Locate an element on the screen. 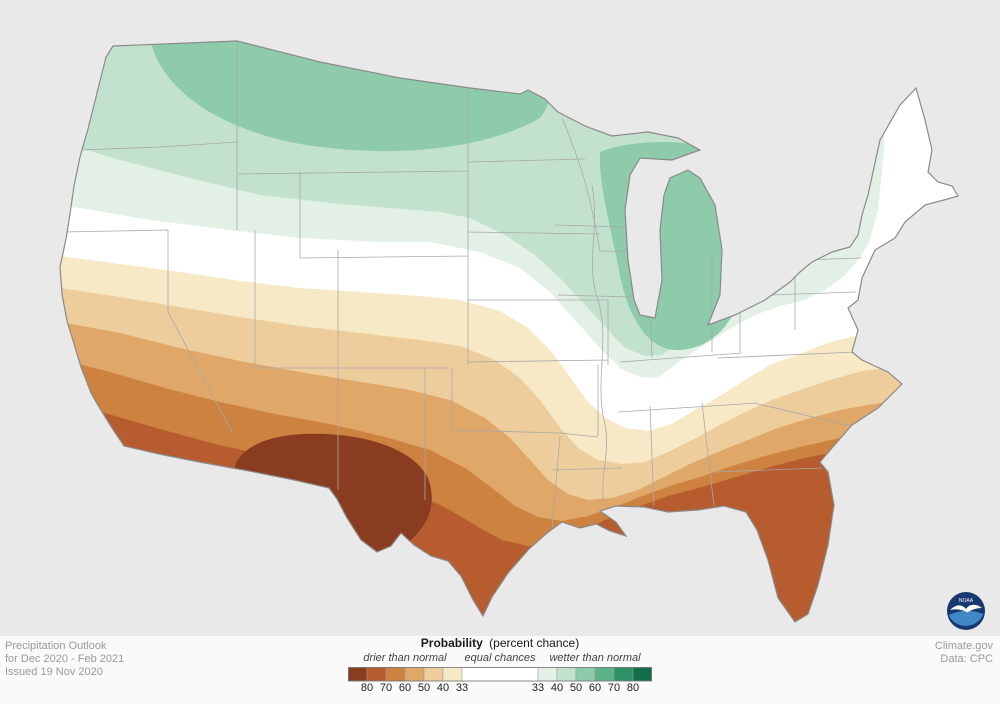  tick-drier-40: 40 is located at coordinates (443, 688).